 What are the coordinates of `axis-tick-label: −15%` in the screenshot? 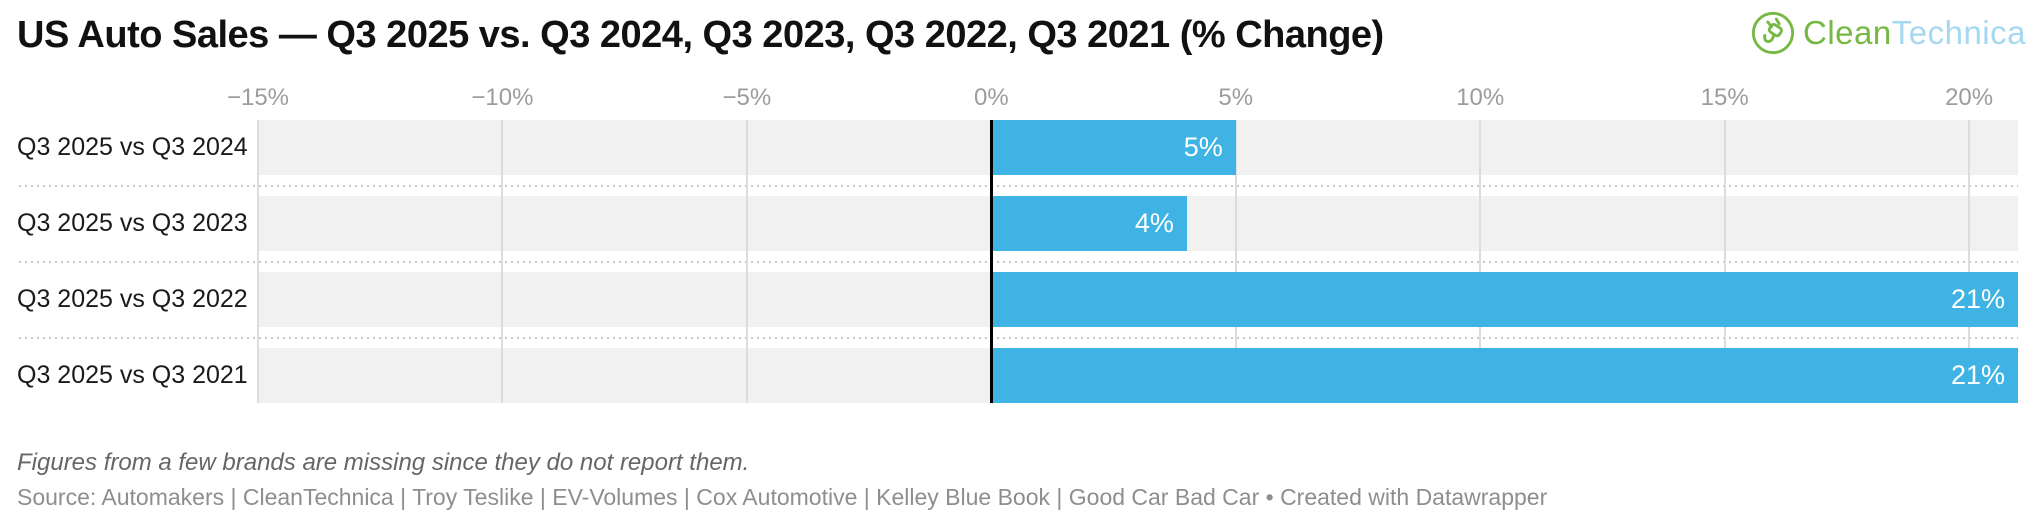 It's located at (258, 97).